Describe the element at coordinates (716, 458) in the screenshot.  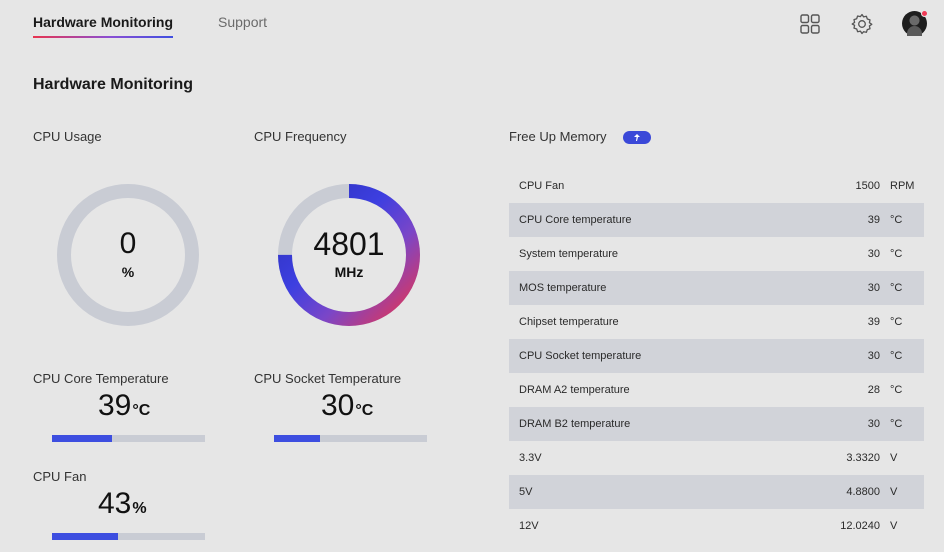
I see `sensor-row: 3.3V 3.3320 V` at that location.